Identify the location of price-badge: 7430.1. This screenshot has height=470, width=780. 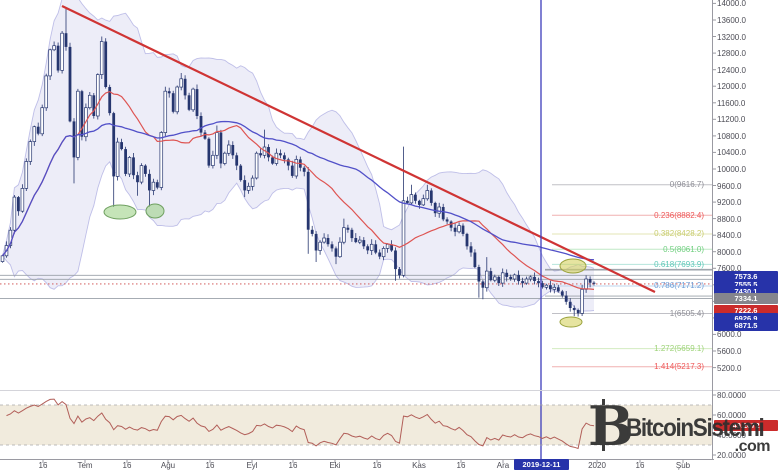
(746, 291).